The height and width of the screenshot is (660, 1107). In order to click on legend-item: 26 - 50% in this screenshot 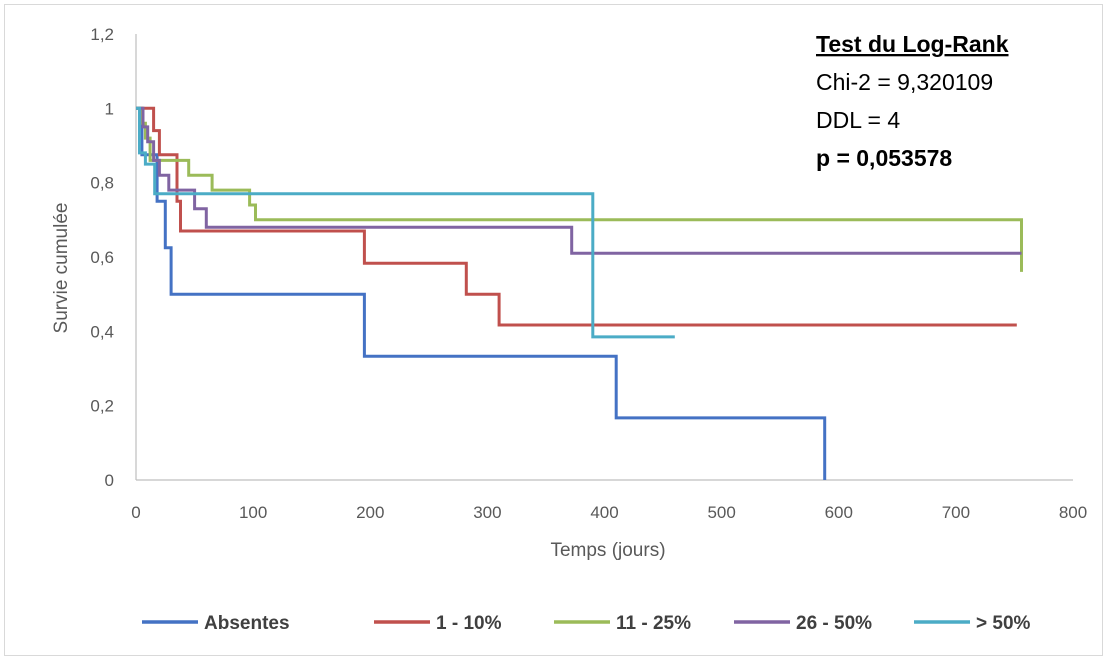, I will do `click(803, 623)`.